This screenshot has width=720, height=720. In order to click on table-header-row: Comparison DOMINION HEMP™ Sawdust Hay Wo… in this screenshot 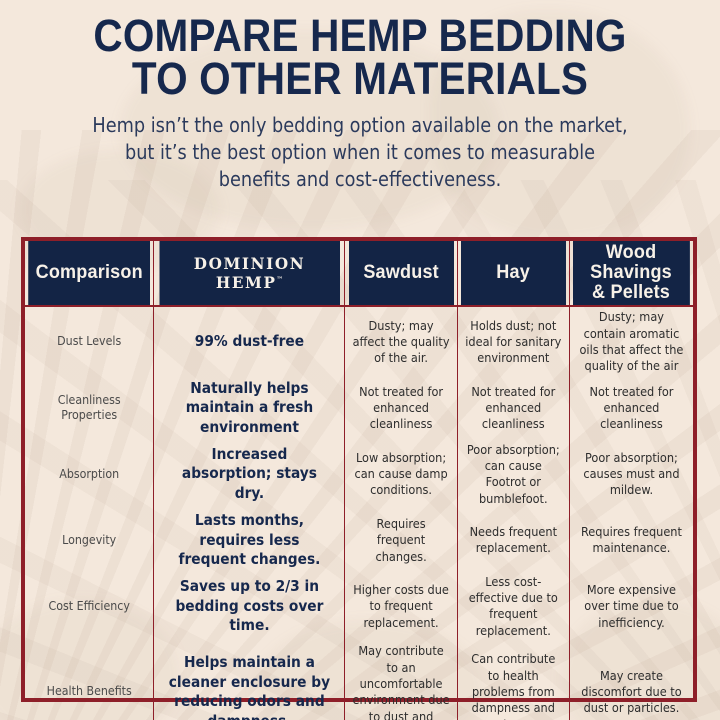, I will do `click(359, 274)`.